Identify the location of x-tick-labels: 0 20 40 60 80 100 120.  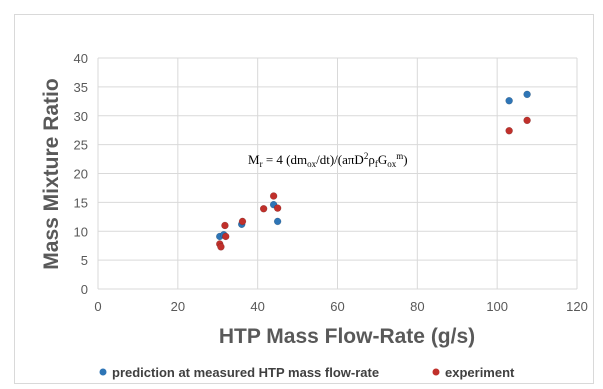
(340, 306).